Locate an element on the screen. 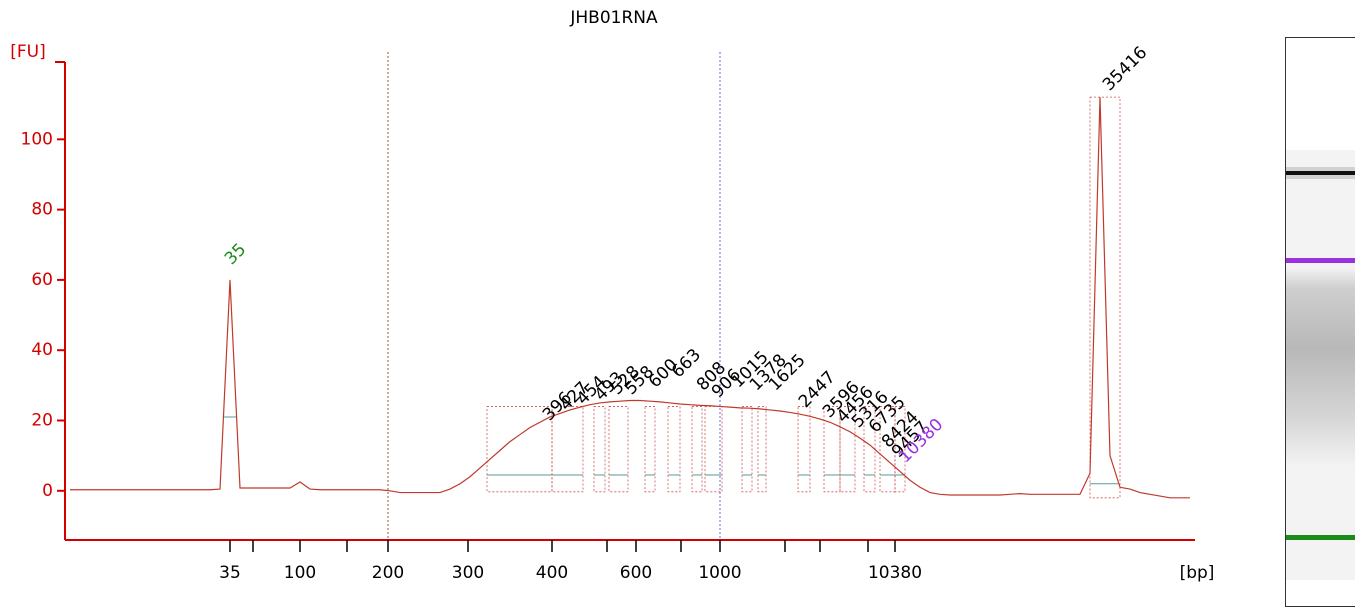 Image resolution: width=1355 pixels, height=607 pixels. x-tick-label: 35 is located at coordinates (230, 573).